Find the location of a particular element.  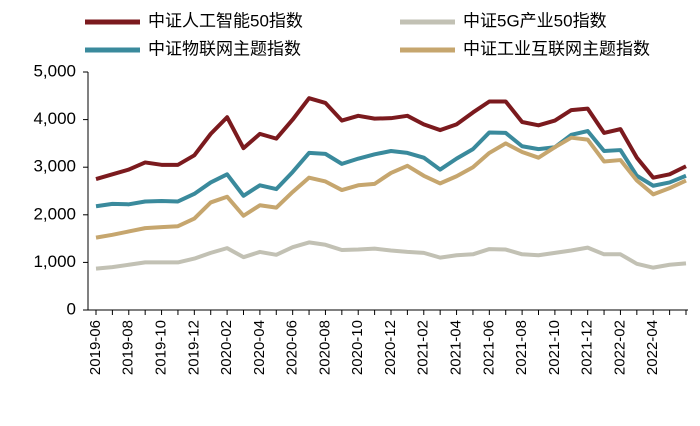

legend-label: 中证5G产业50指数 is located at coordinates (535, 20).